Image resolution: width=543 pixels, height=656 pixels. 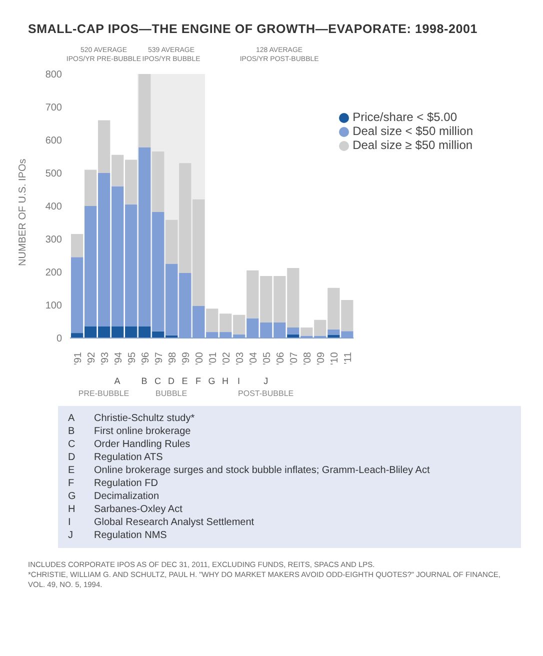 I want to click on chart-title: SMALL-CAP IPOS—THE ENGINE OF GROWTH—EVAPORATE: 1998-2001, so click(x=253, y=29).